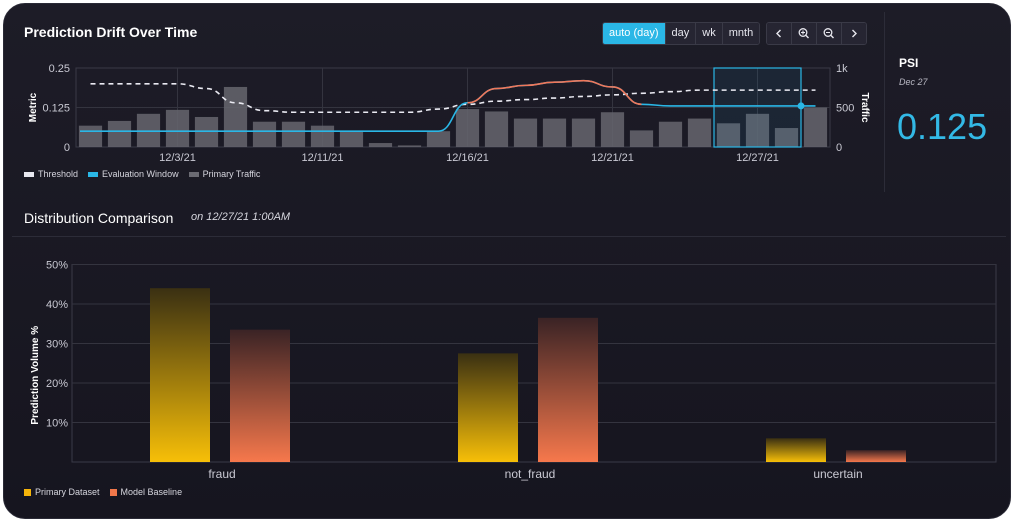 This screenshot has width=1012, height=520. What do you see at coordinates (322, 158) in the screenshot?
I see `x-tick-label: 12/11/21` at bounding box center [322, 158].